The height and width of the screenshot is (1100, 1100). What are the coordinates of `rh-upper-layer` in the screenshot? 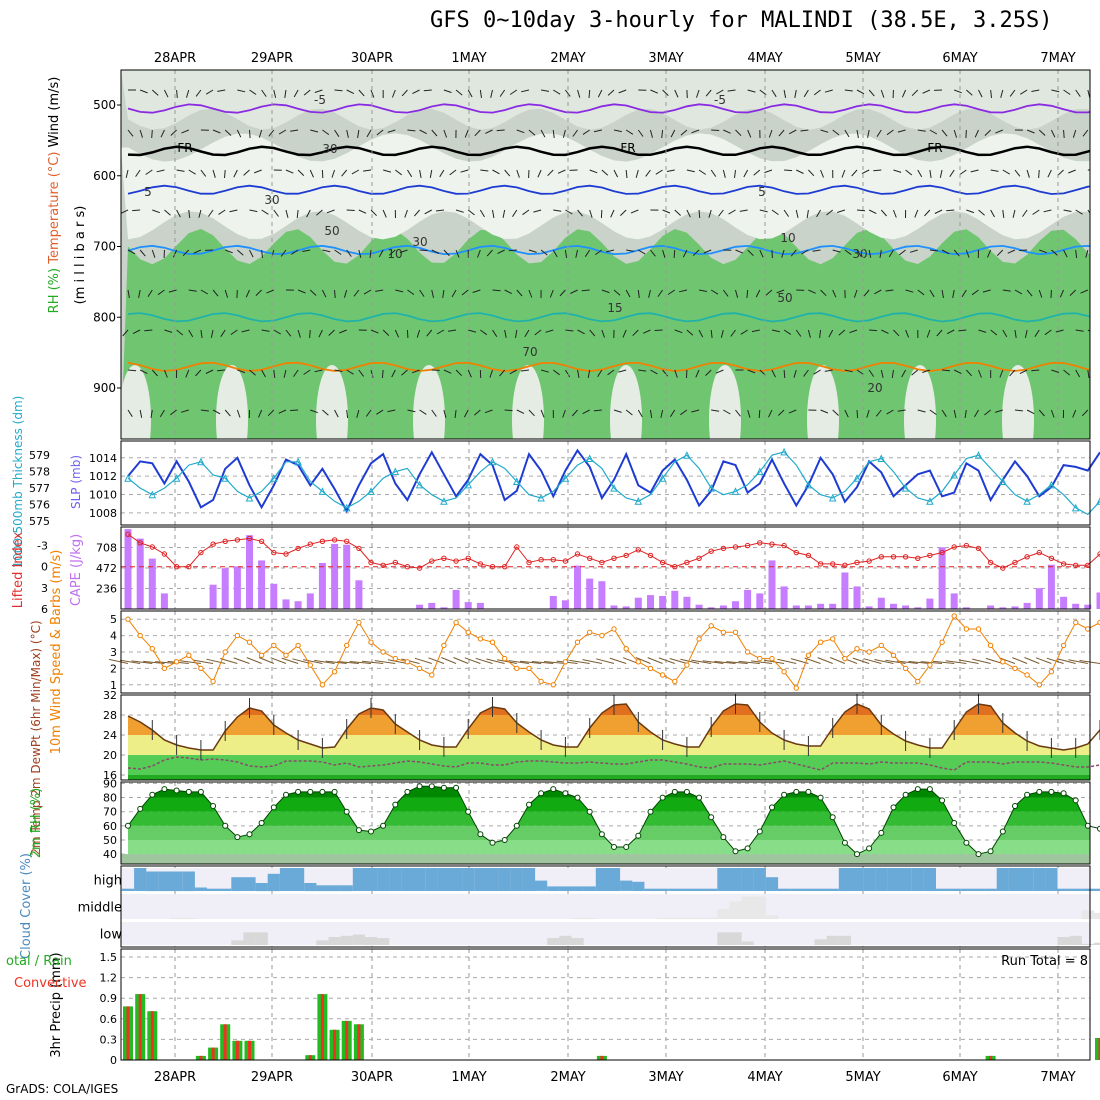 It's located at (605, 100).